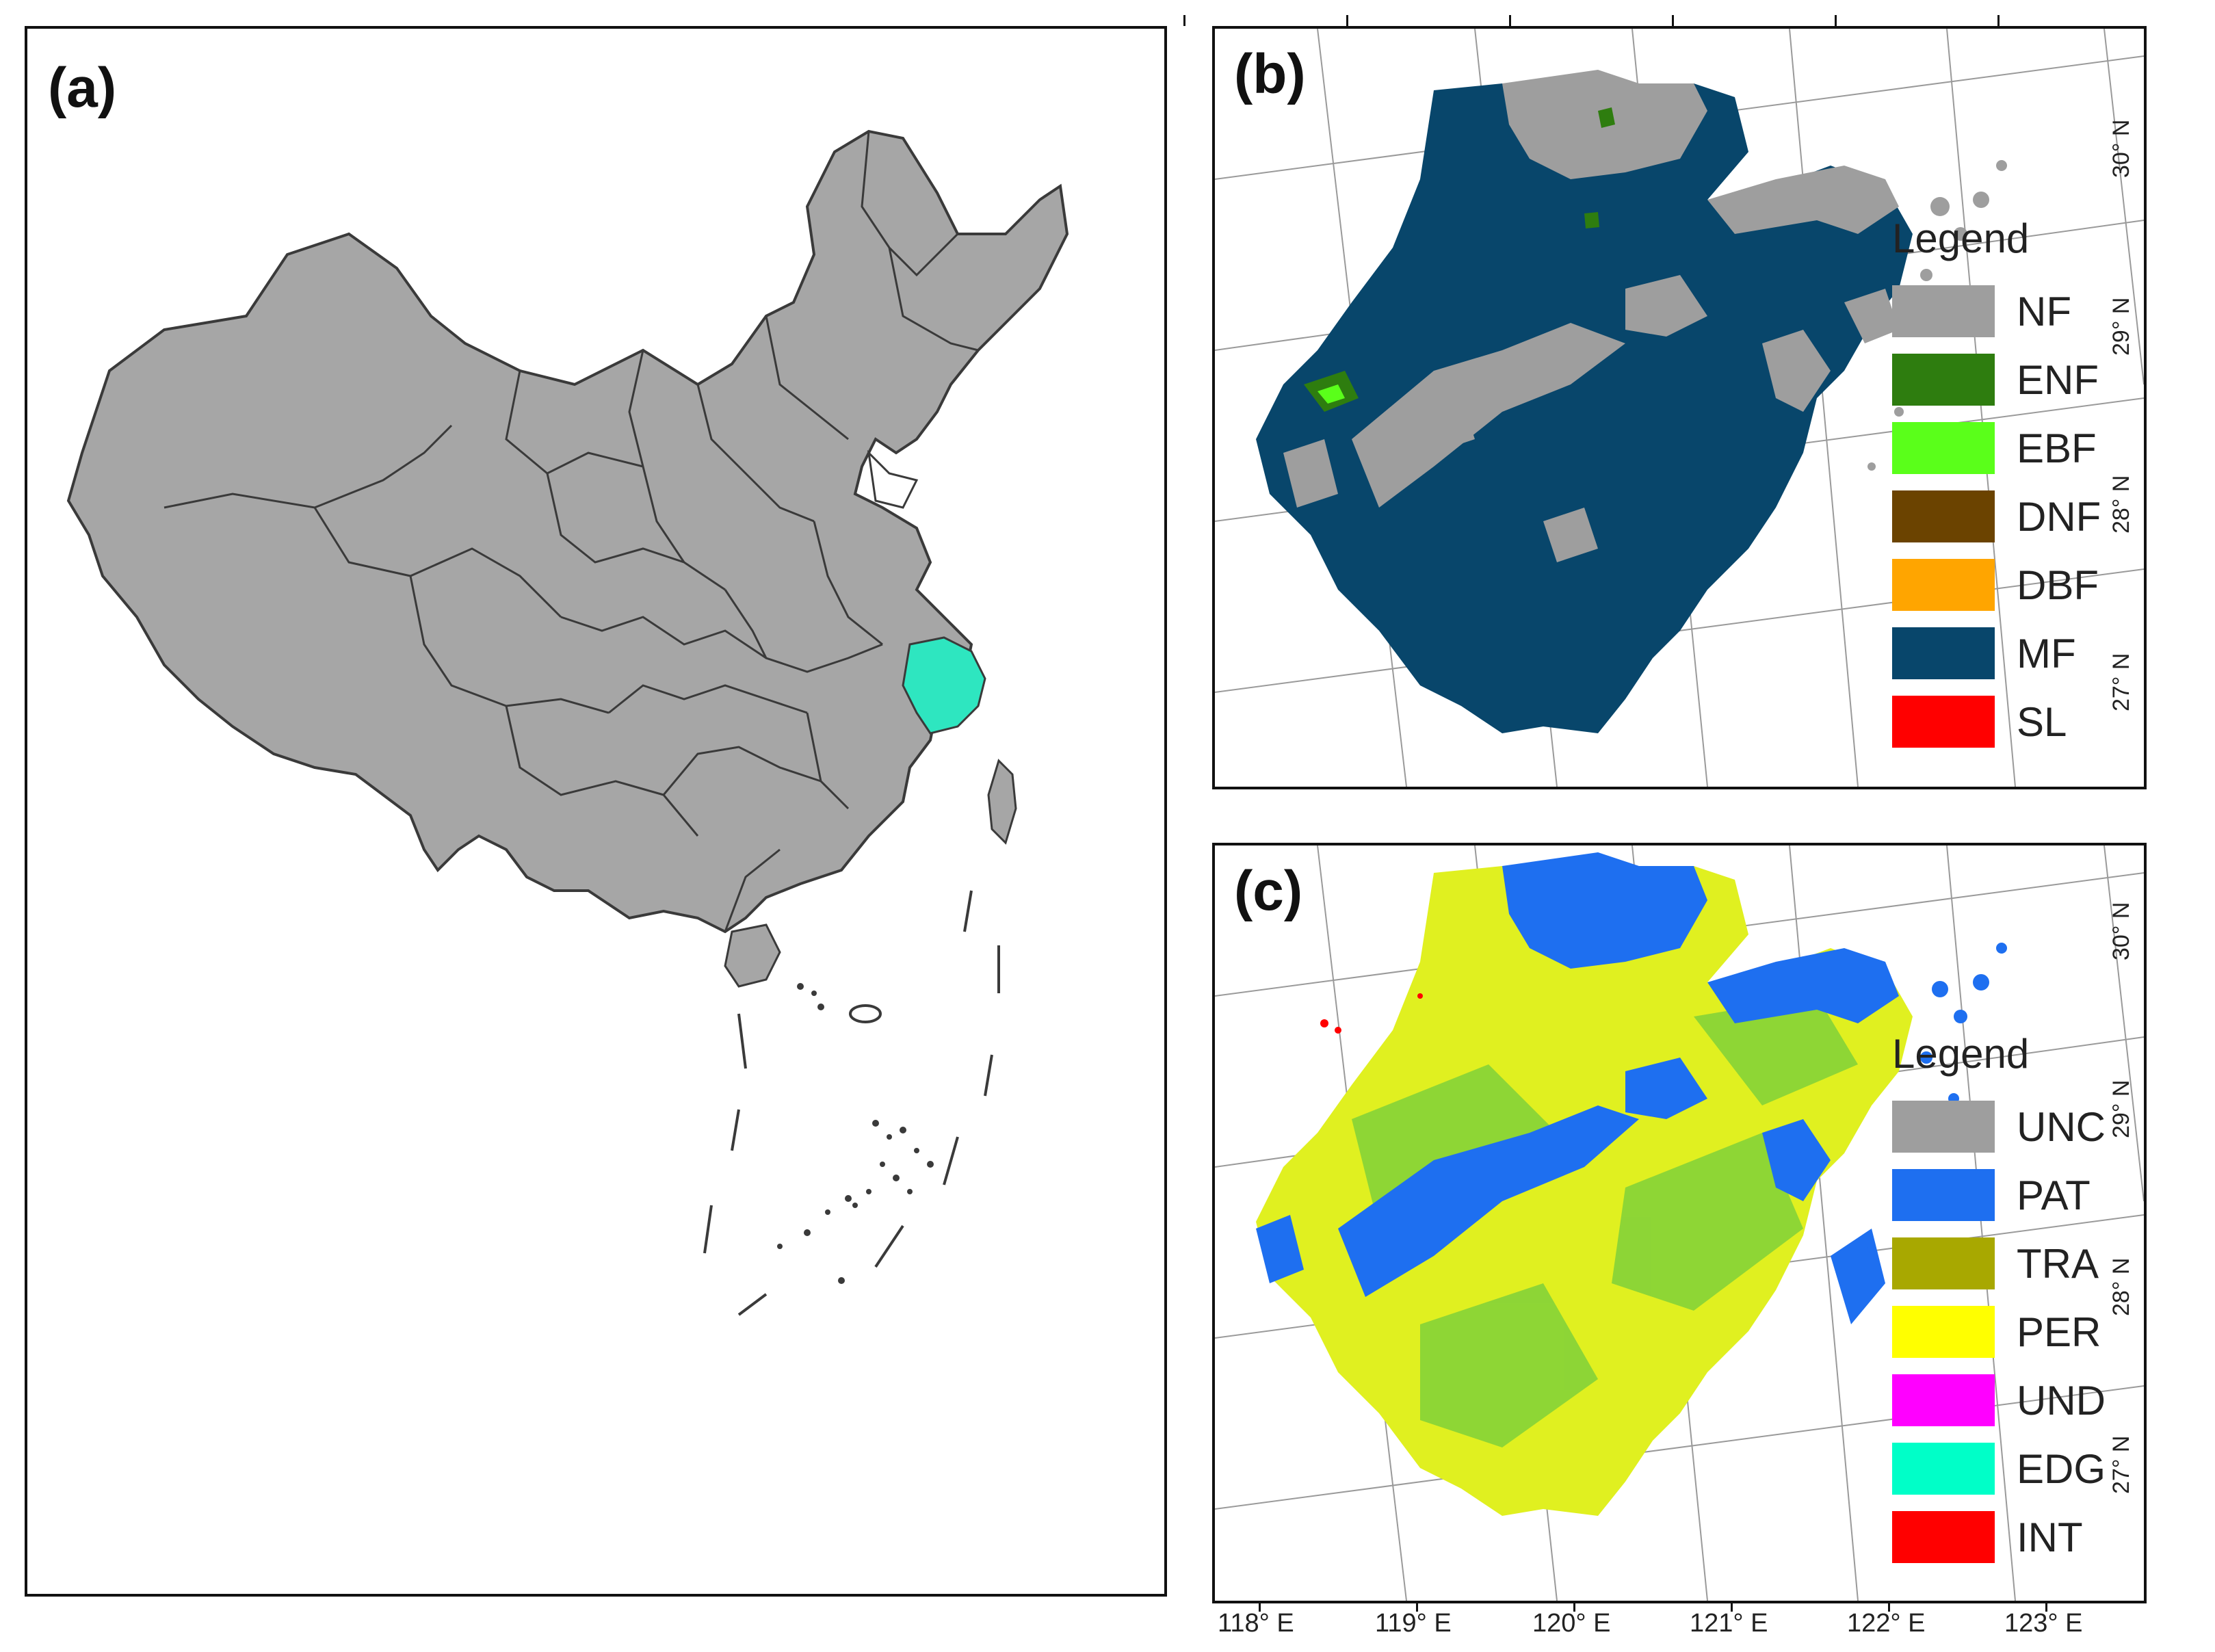 This screenshot has height=1652, width=2215. Describe the element at coordinates (1256, 1624) in the screenshot. I see `lon-label: 118° E` at that location.